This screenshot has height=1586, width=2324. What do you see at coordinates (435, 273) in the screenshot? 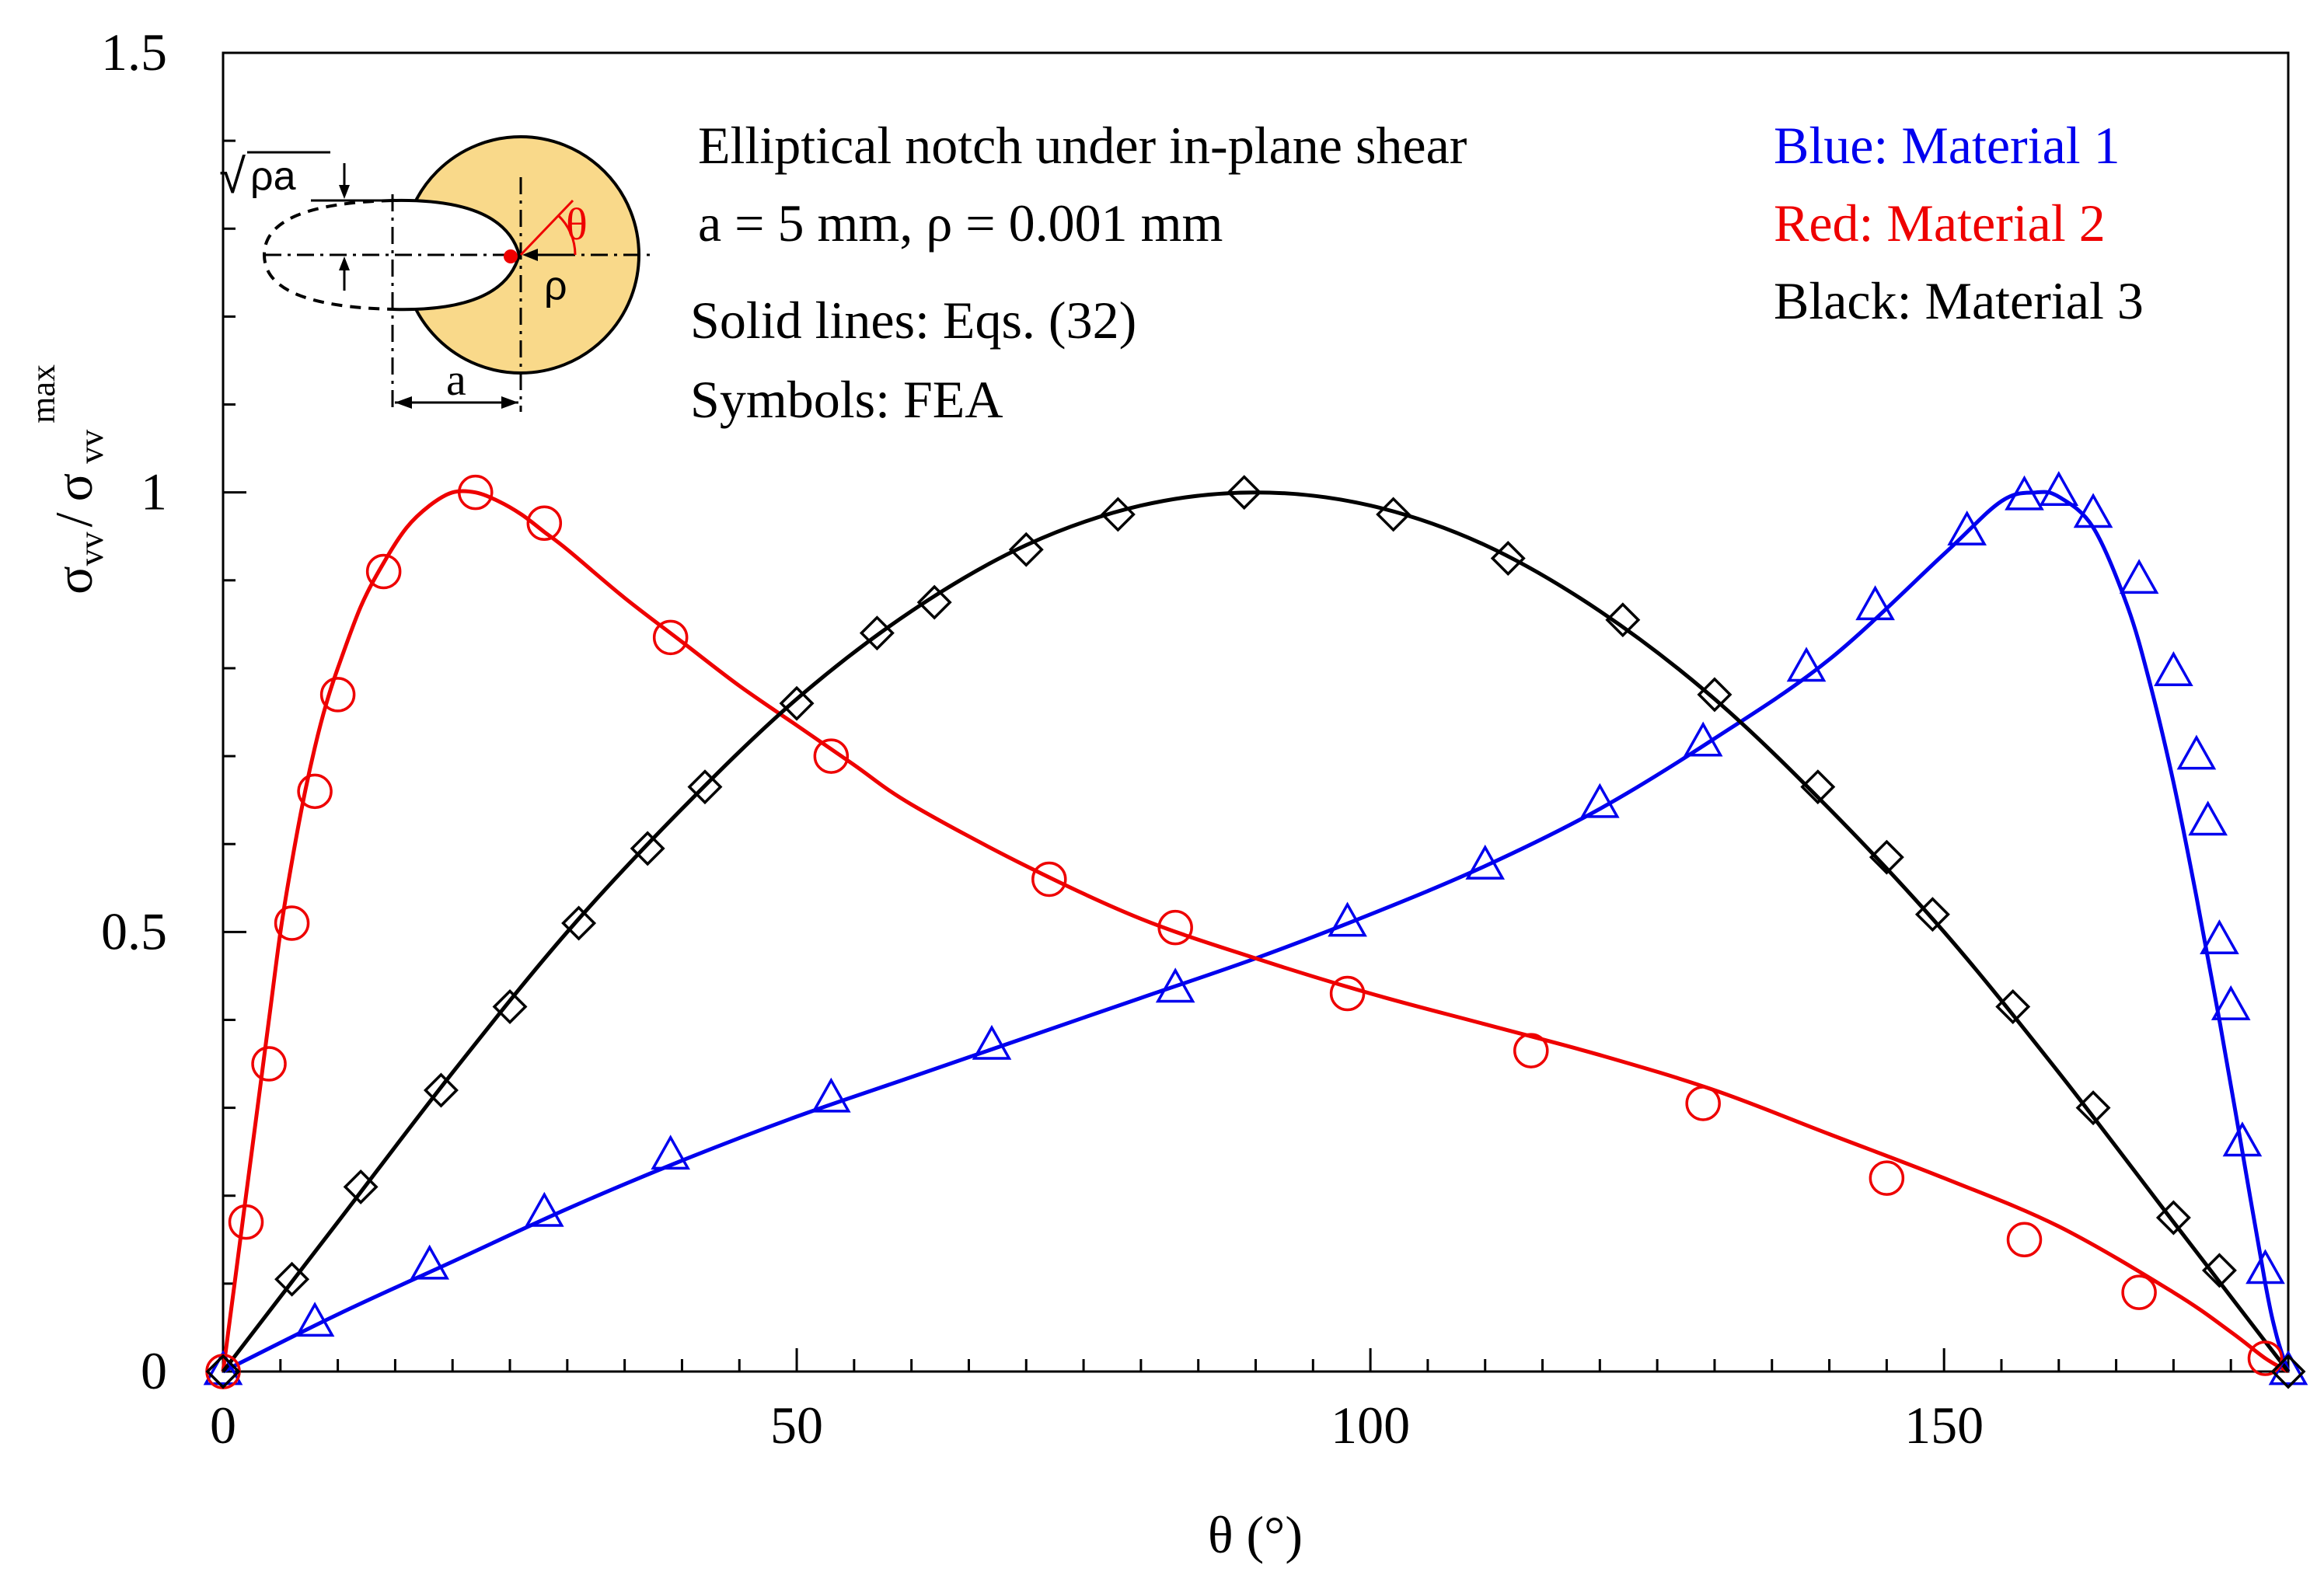
I see `notch-schematic: √ ρa θ ρ a` at bounding box center [435, 273].